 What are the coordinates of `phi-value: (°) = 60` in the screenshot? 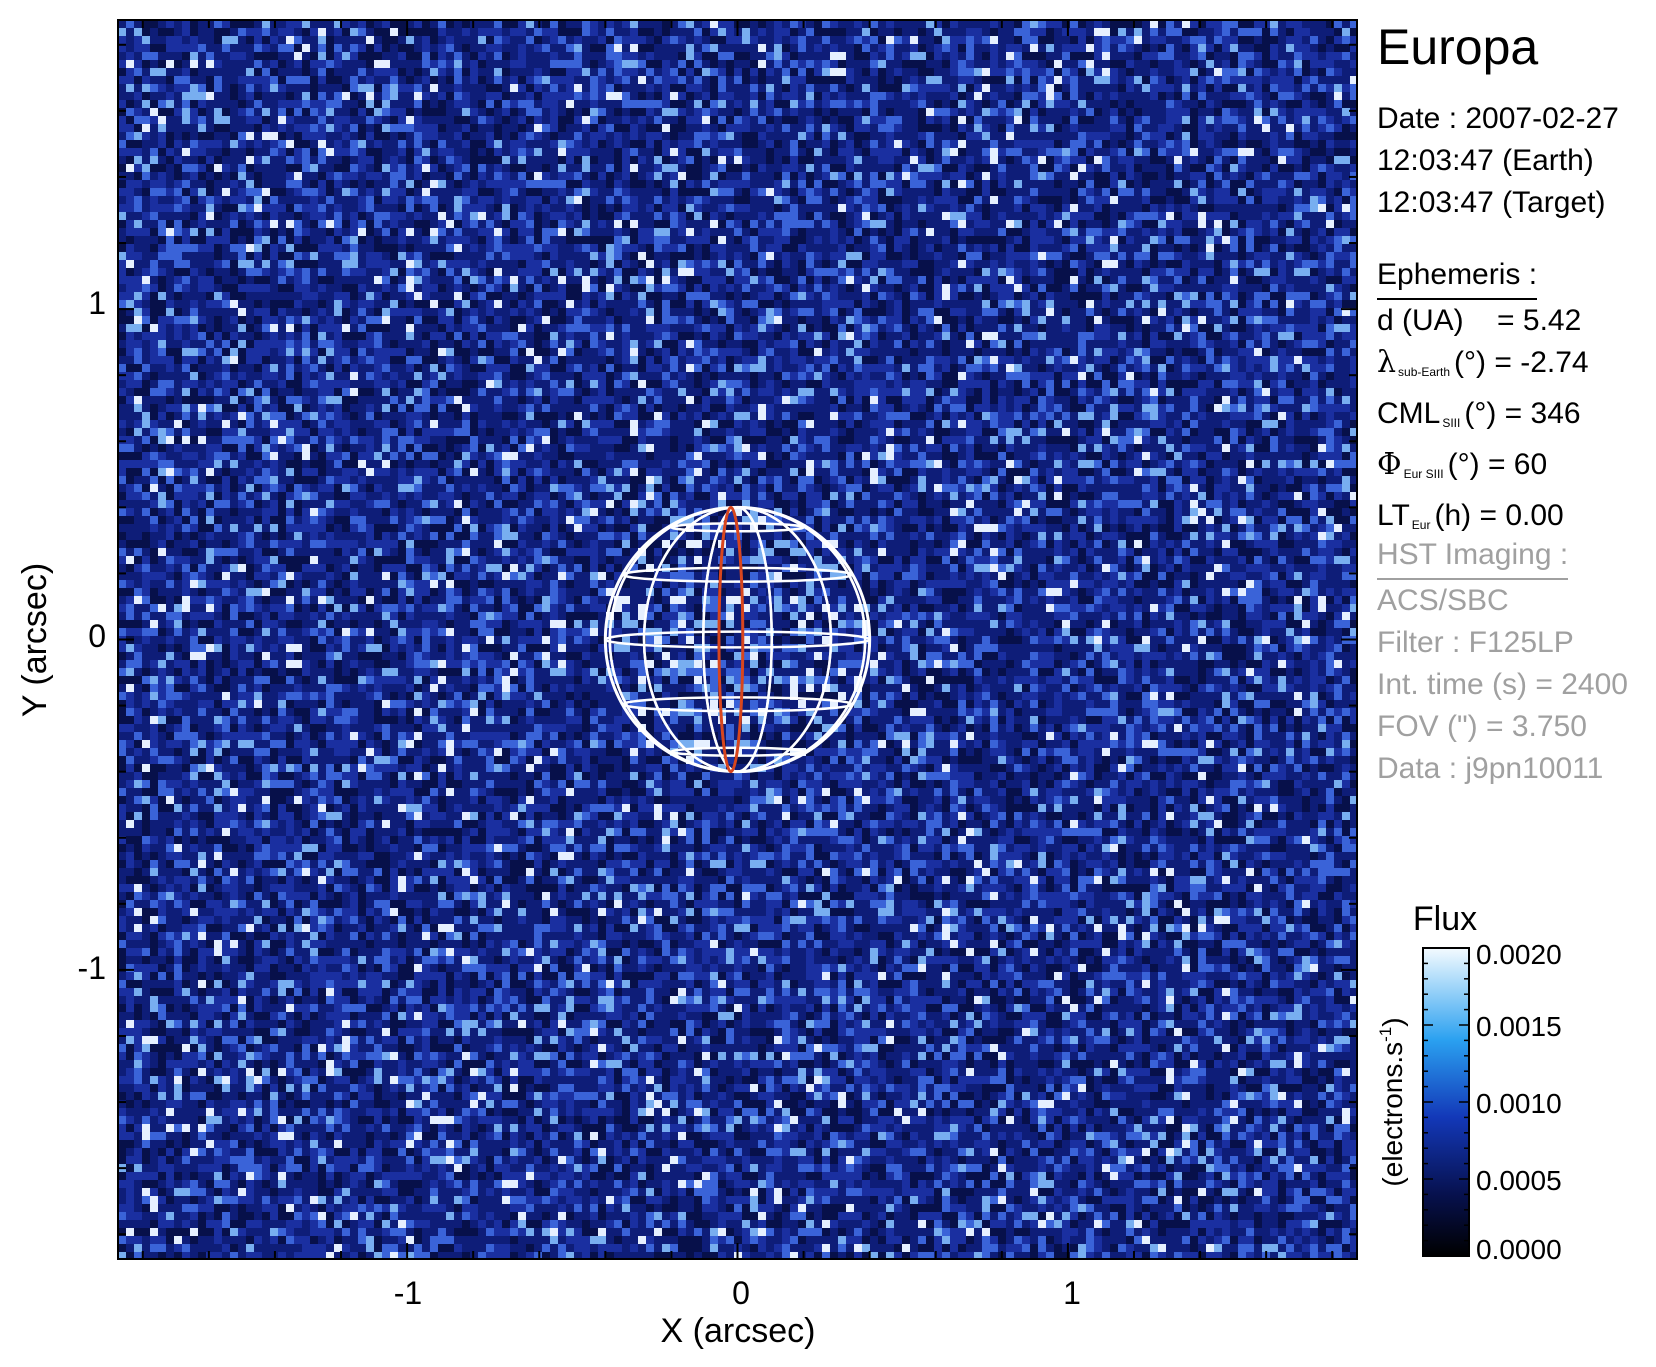 It's located at (1497, 464).